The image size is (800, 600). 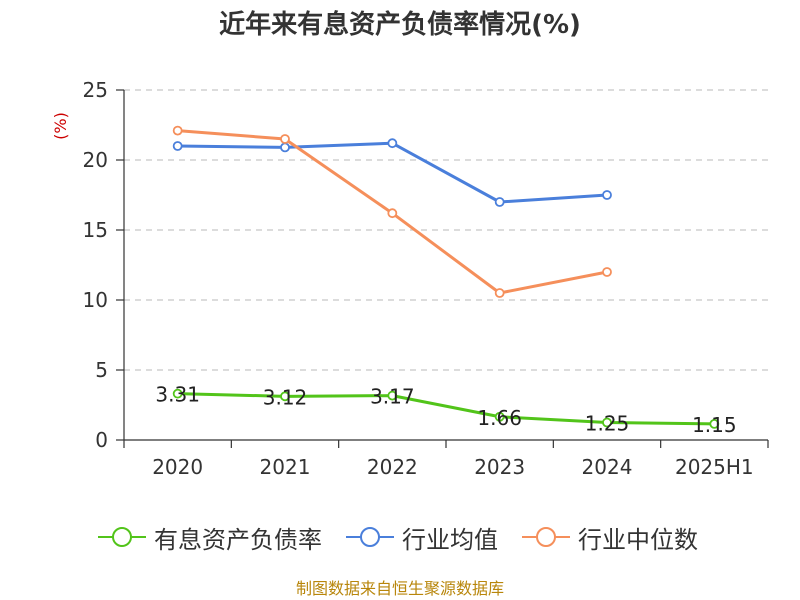 I want to click on x-tick-label: 2023, so click(x=499, y=467).